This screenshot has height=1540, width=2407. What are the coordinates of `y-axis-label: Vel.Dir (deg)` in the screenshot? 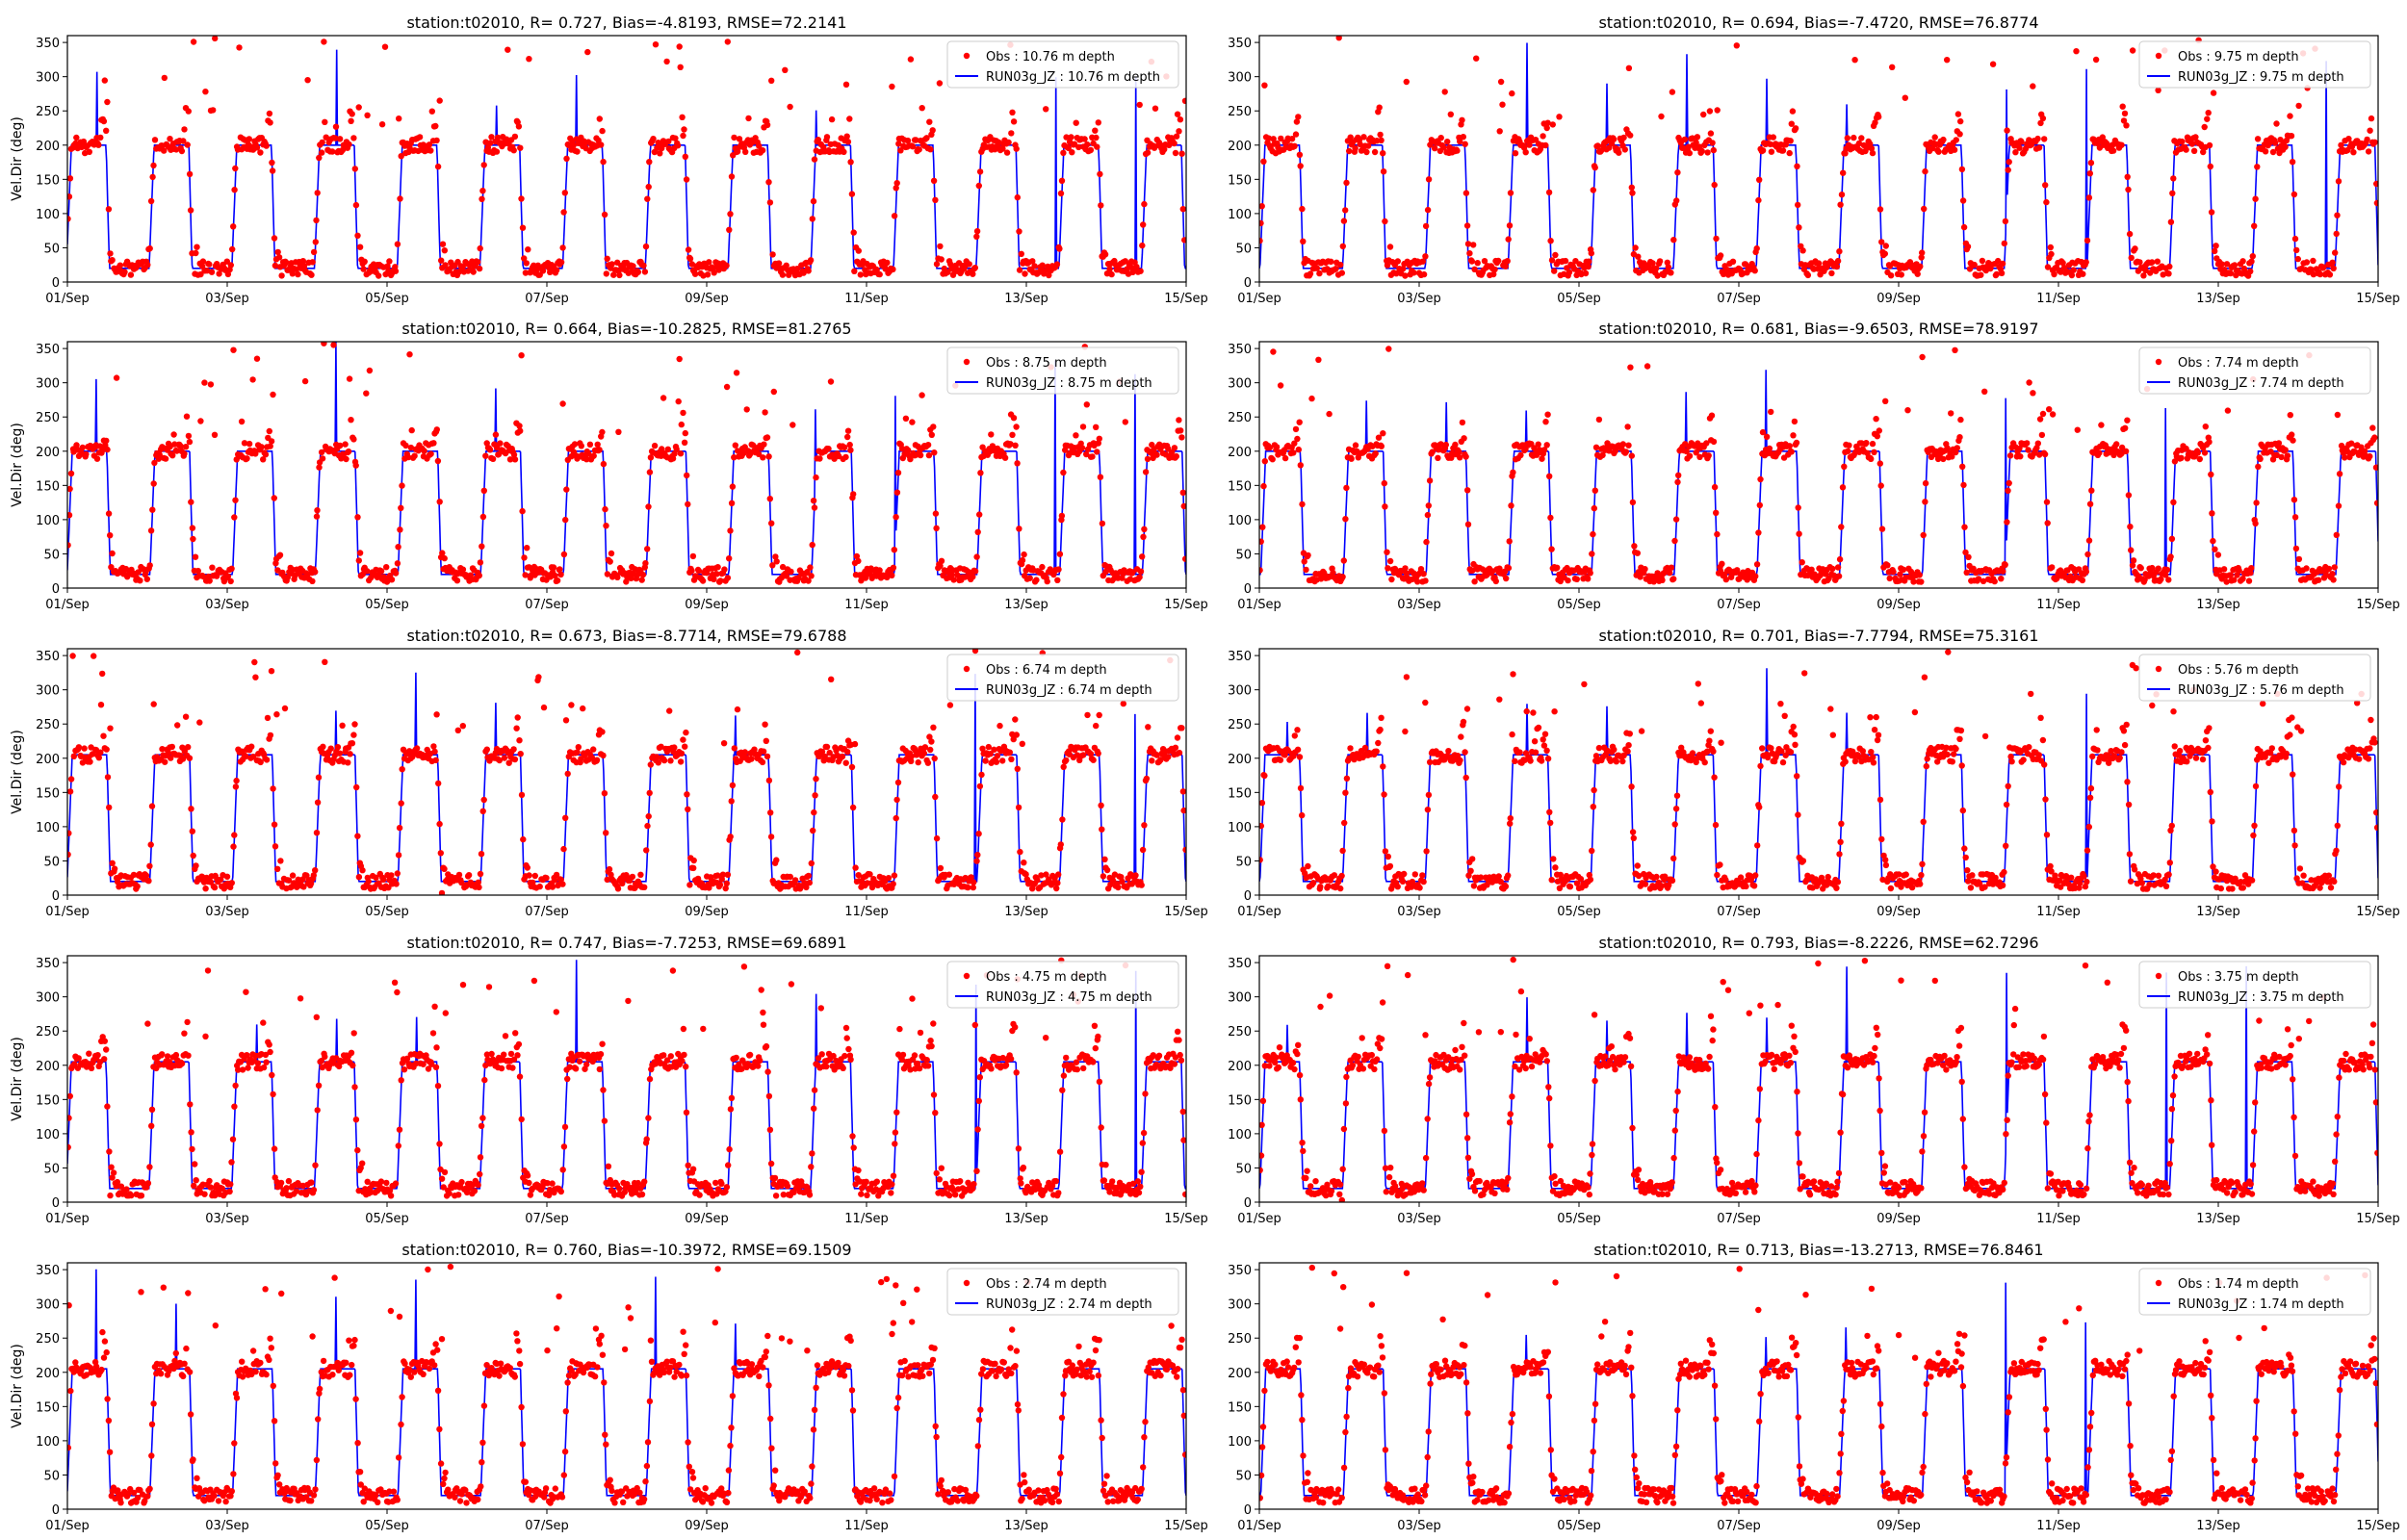 It's located at (17, 158).